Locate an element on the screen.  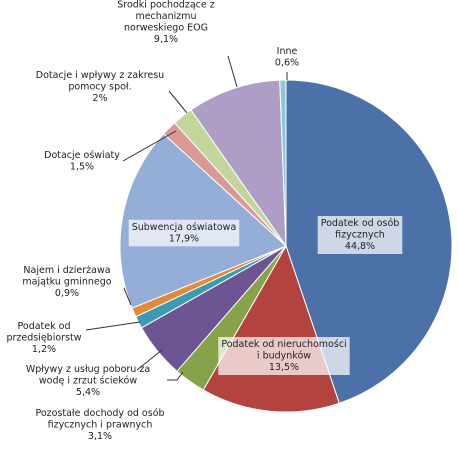
slice-label-text: Podatek od nieruchomości i budynków 13,5% is located at coordinates (283, 356).